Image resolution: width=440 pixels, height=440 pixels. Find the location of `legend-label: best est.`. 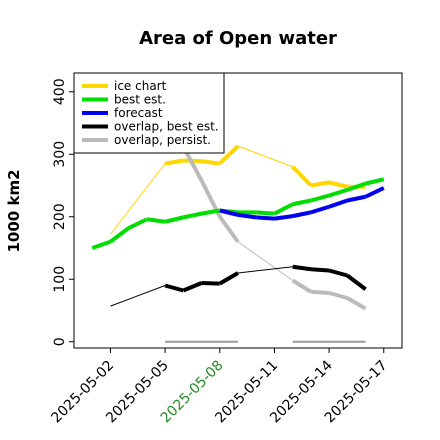

legend-label: best est. is located at coordinates (140, 100).